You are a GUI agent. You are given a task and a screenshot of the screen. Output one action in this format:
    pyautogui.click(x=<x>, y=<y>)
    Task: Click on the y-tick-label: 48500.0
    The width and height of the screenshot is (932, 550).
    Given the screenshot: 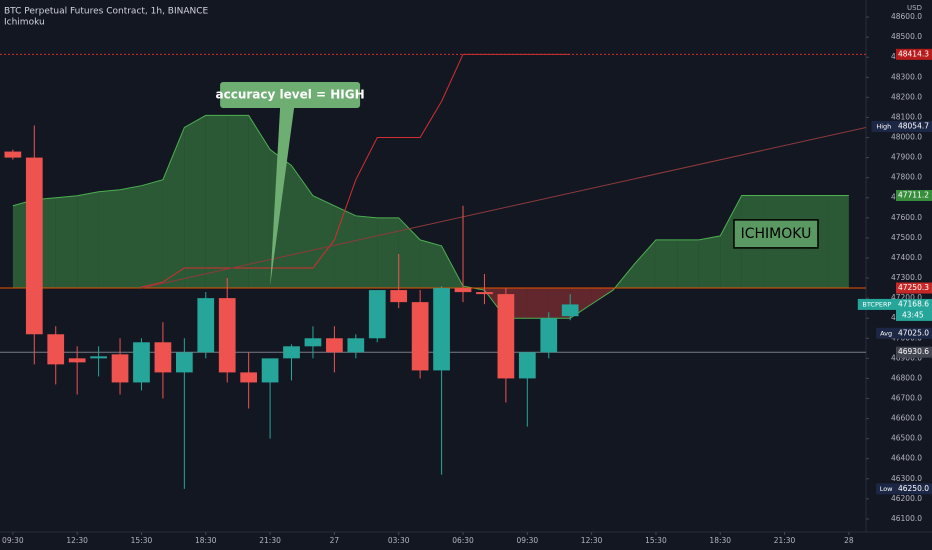 What is the action you would take?
    pyautogui.click(x=906, y=36)
    